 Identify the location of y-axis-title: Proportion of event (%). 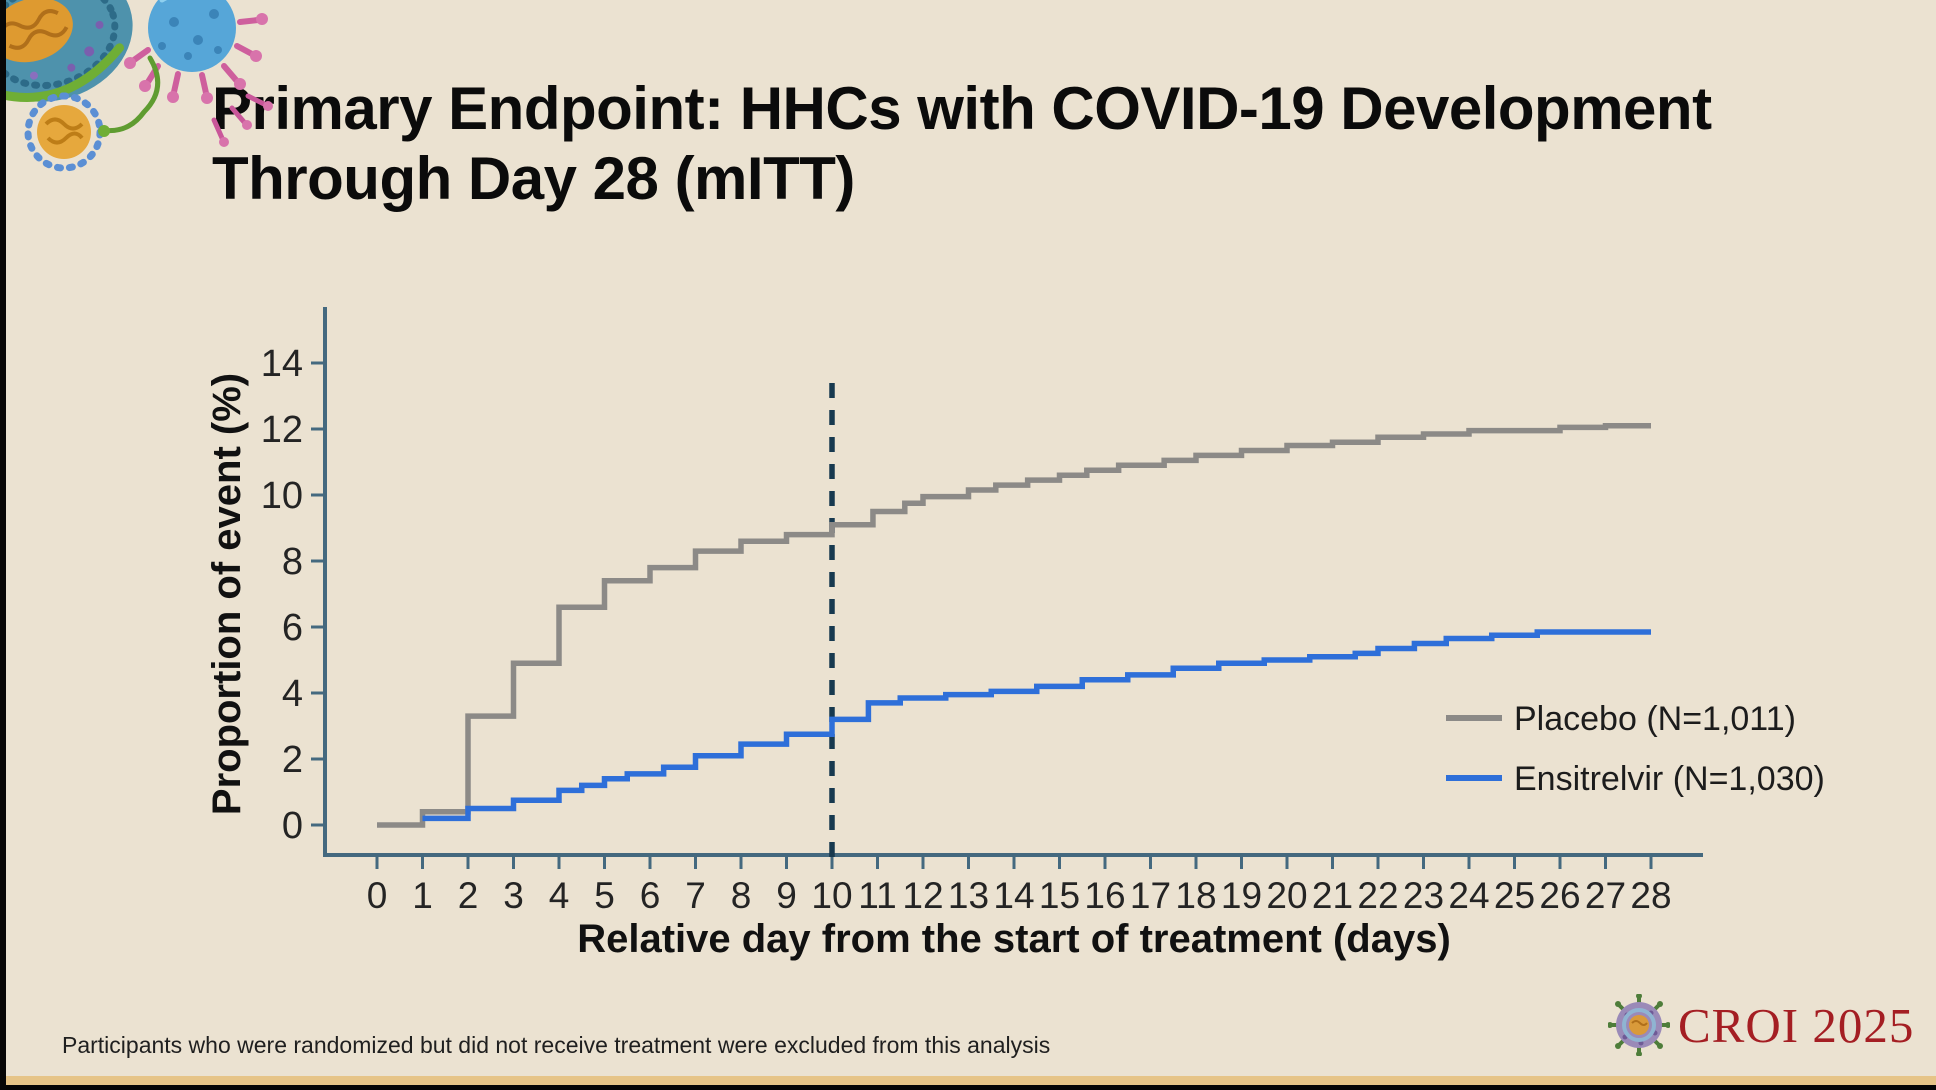
(227, 594).